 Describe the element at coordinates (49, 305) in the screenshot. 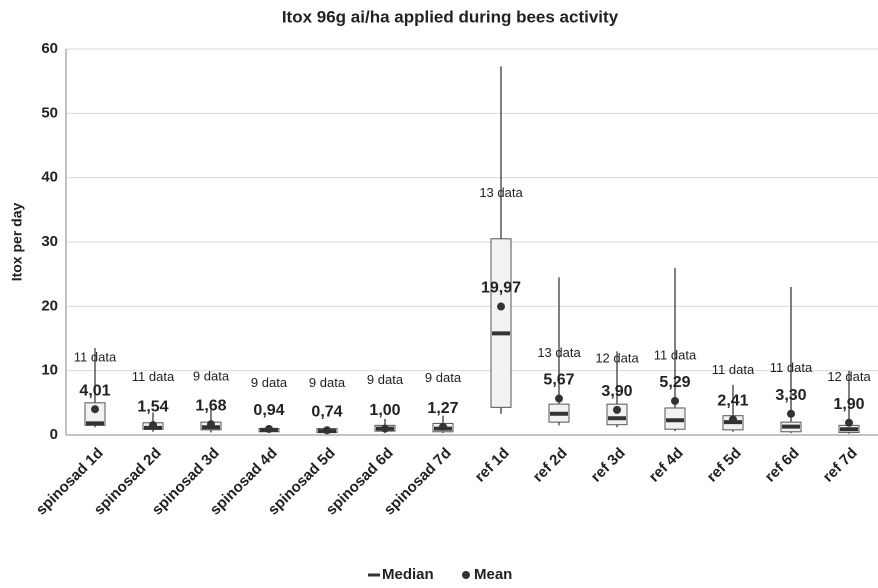

I see `y-tick-label: 20` at that location.